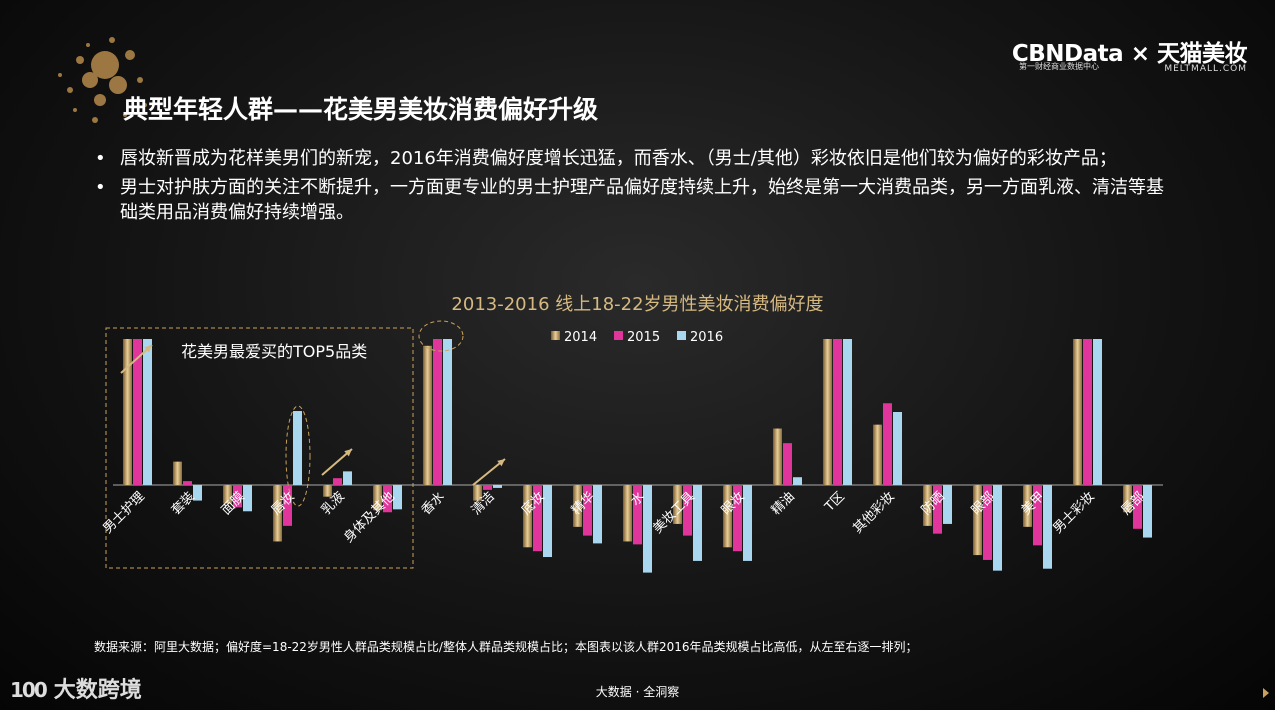  I want to click on x-tick-label: 其他彩妆, so click(873, 512).